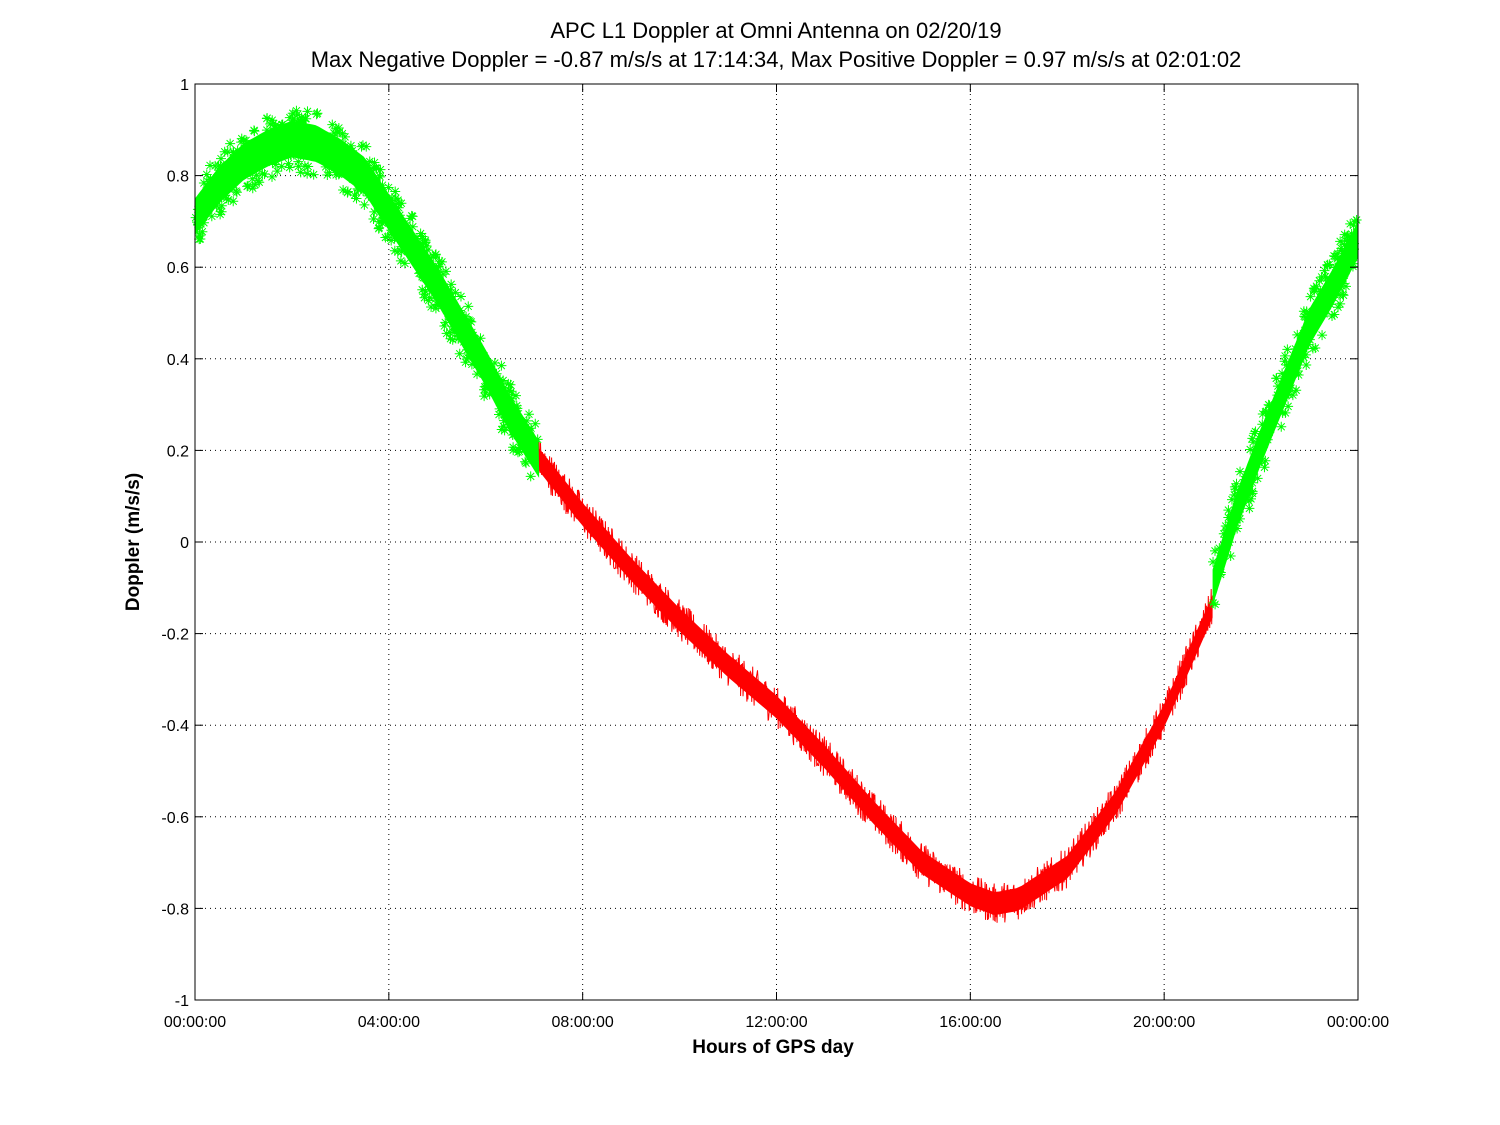 The width and height of the screenshot is (1500, 1125). What do you see at coordinates (175, 909) in the screenshot?
I see `y-tick-label: -0.8` at bounding box center [175, 909].